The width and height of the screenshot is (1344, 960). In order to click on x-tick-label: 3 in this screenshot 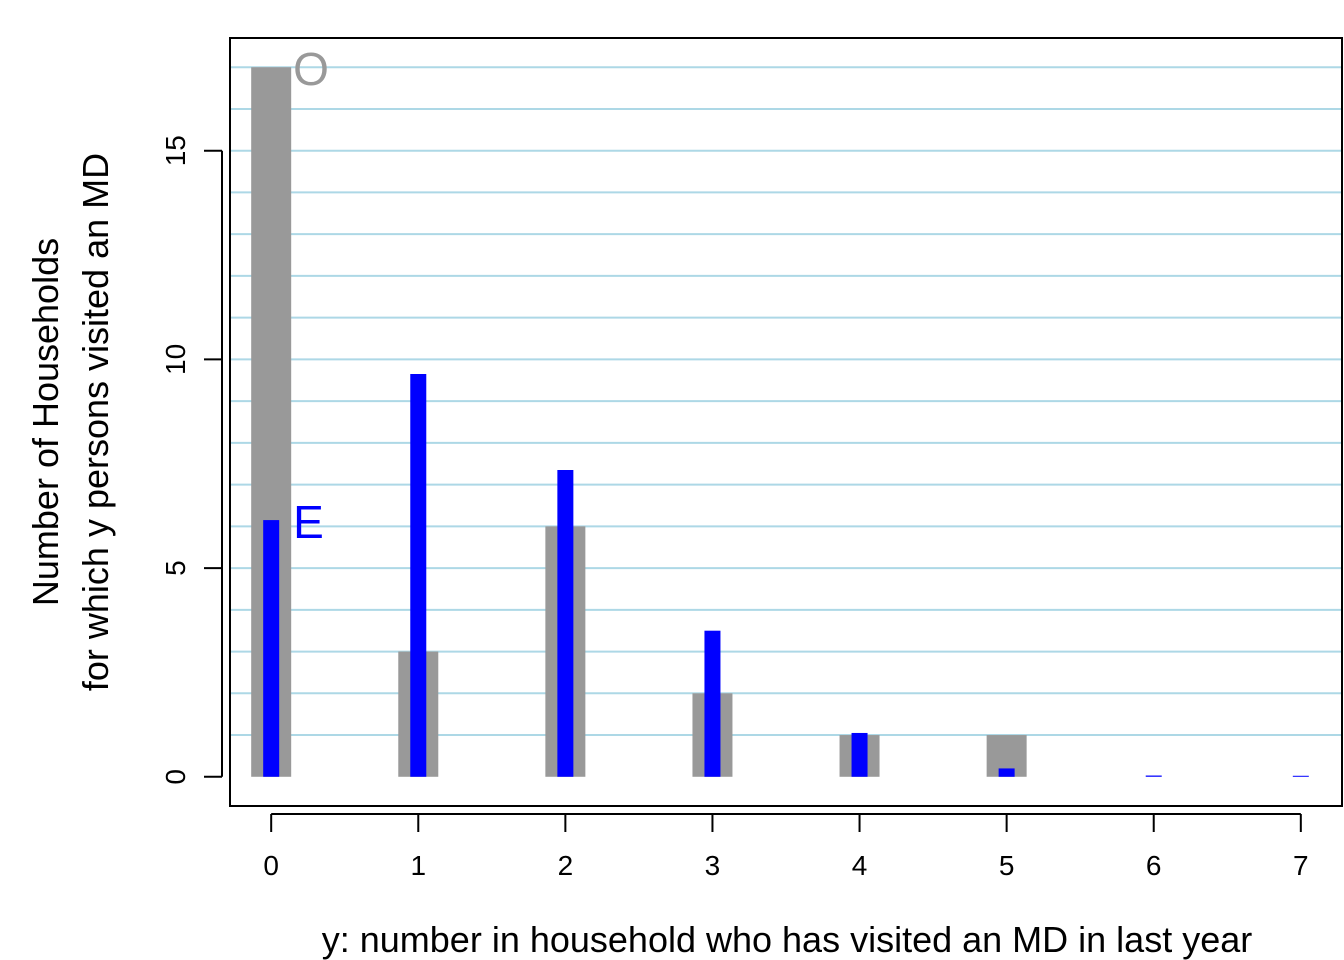, I will do `click(713, 865)`.